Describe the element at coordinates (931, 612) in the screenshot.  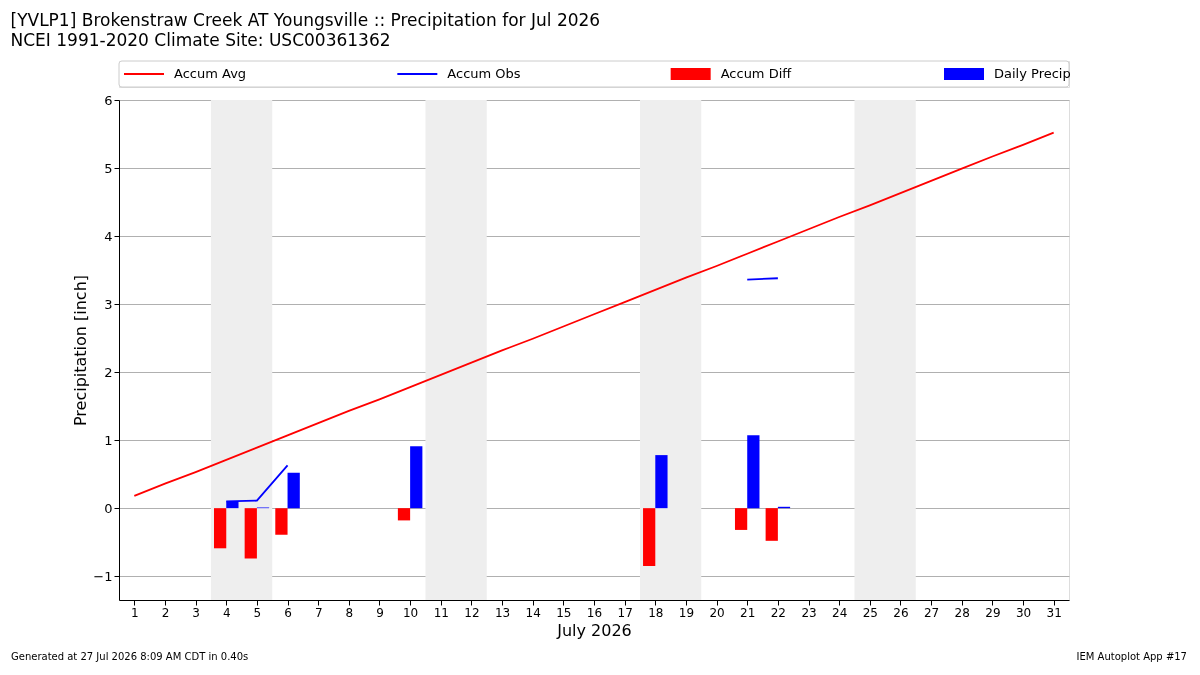
I see `x-tick-label: 27` at that location.